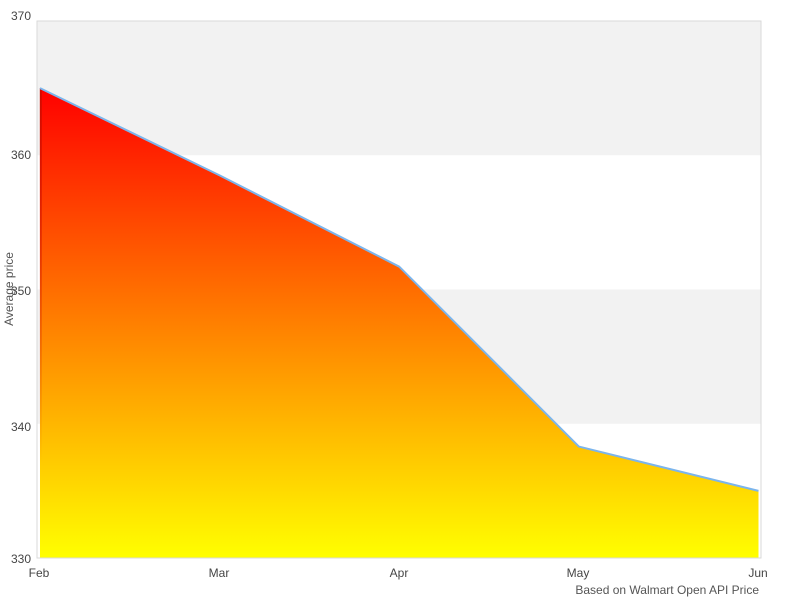  I want to click on y-axis-title: Average price, so click(9, 289).